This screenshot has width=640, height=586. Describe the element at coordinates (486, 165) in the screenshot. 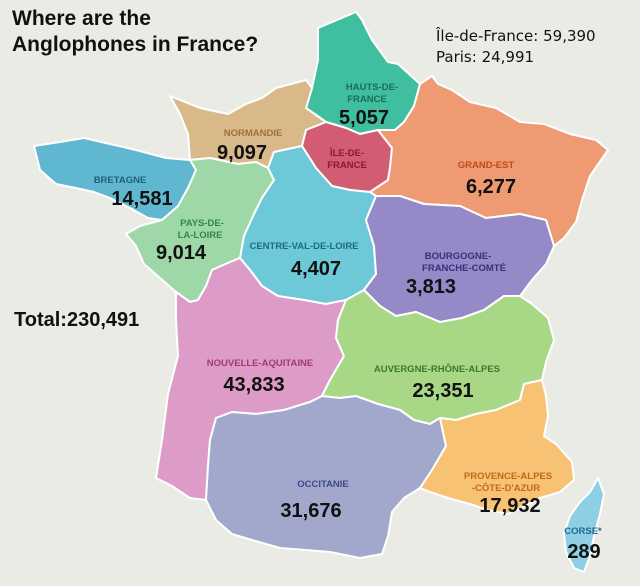

I see `grand-est-label: GRAND-EST` at that location.